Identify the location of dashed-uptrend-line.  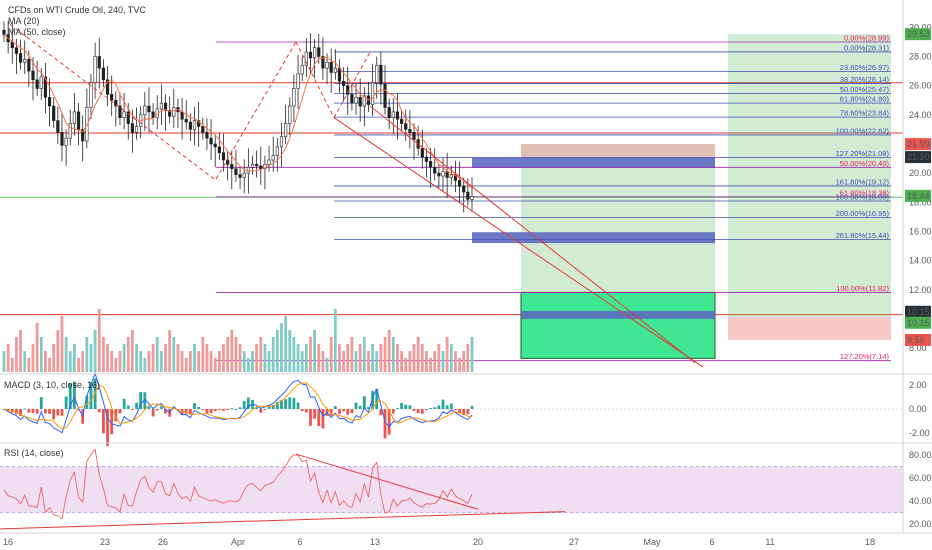
(256, 110).